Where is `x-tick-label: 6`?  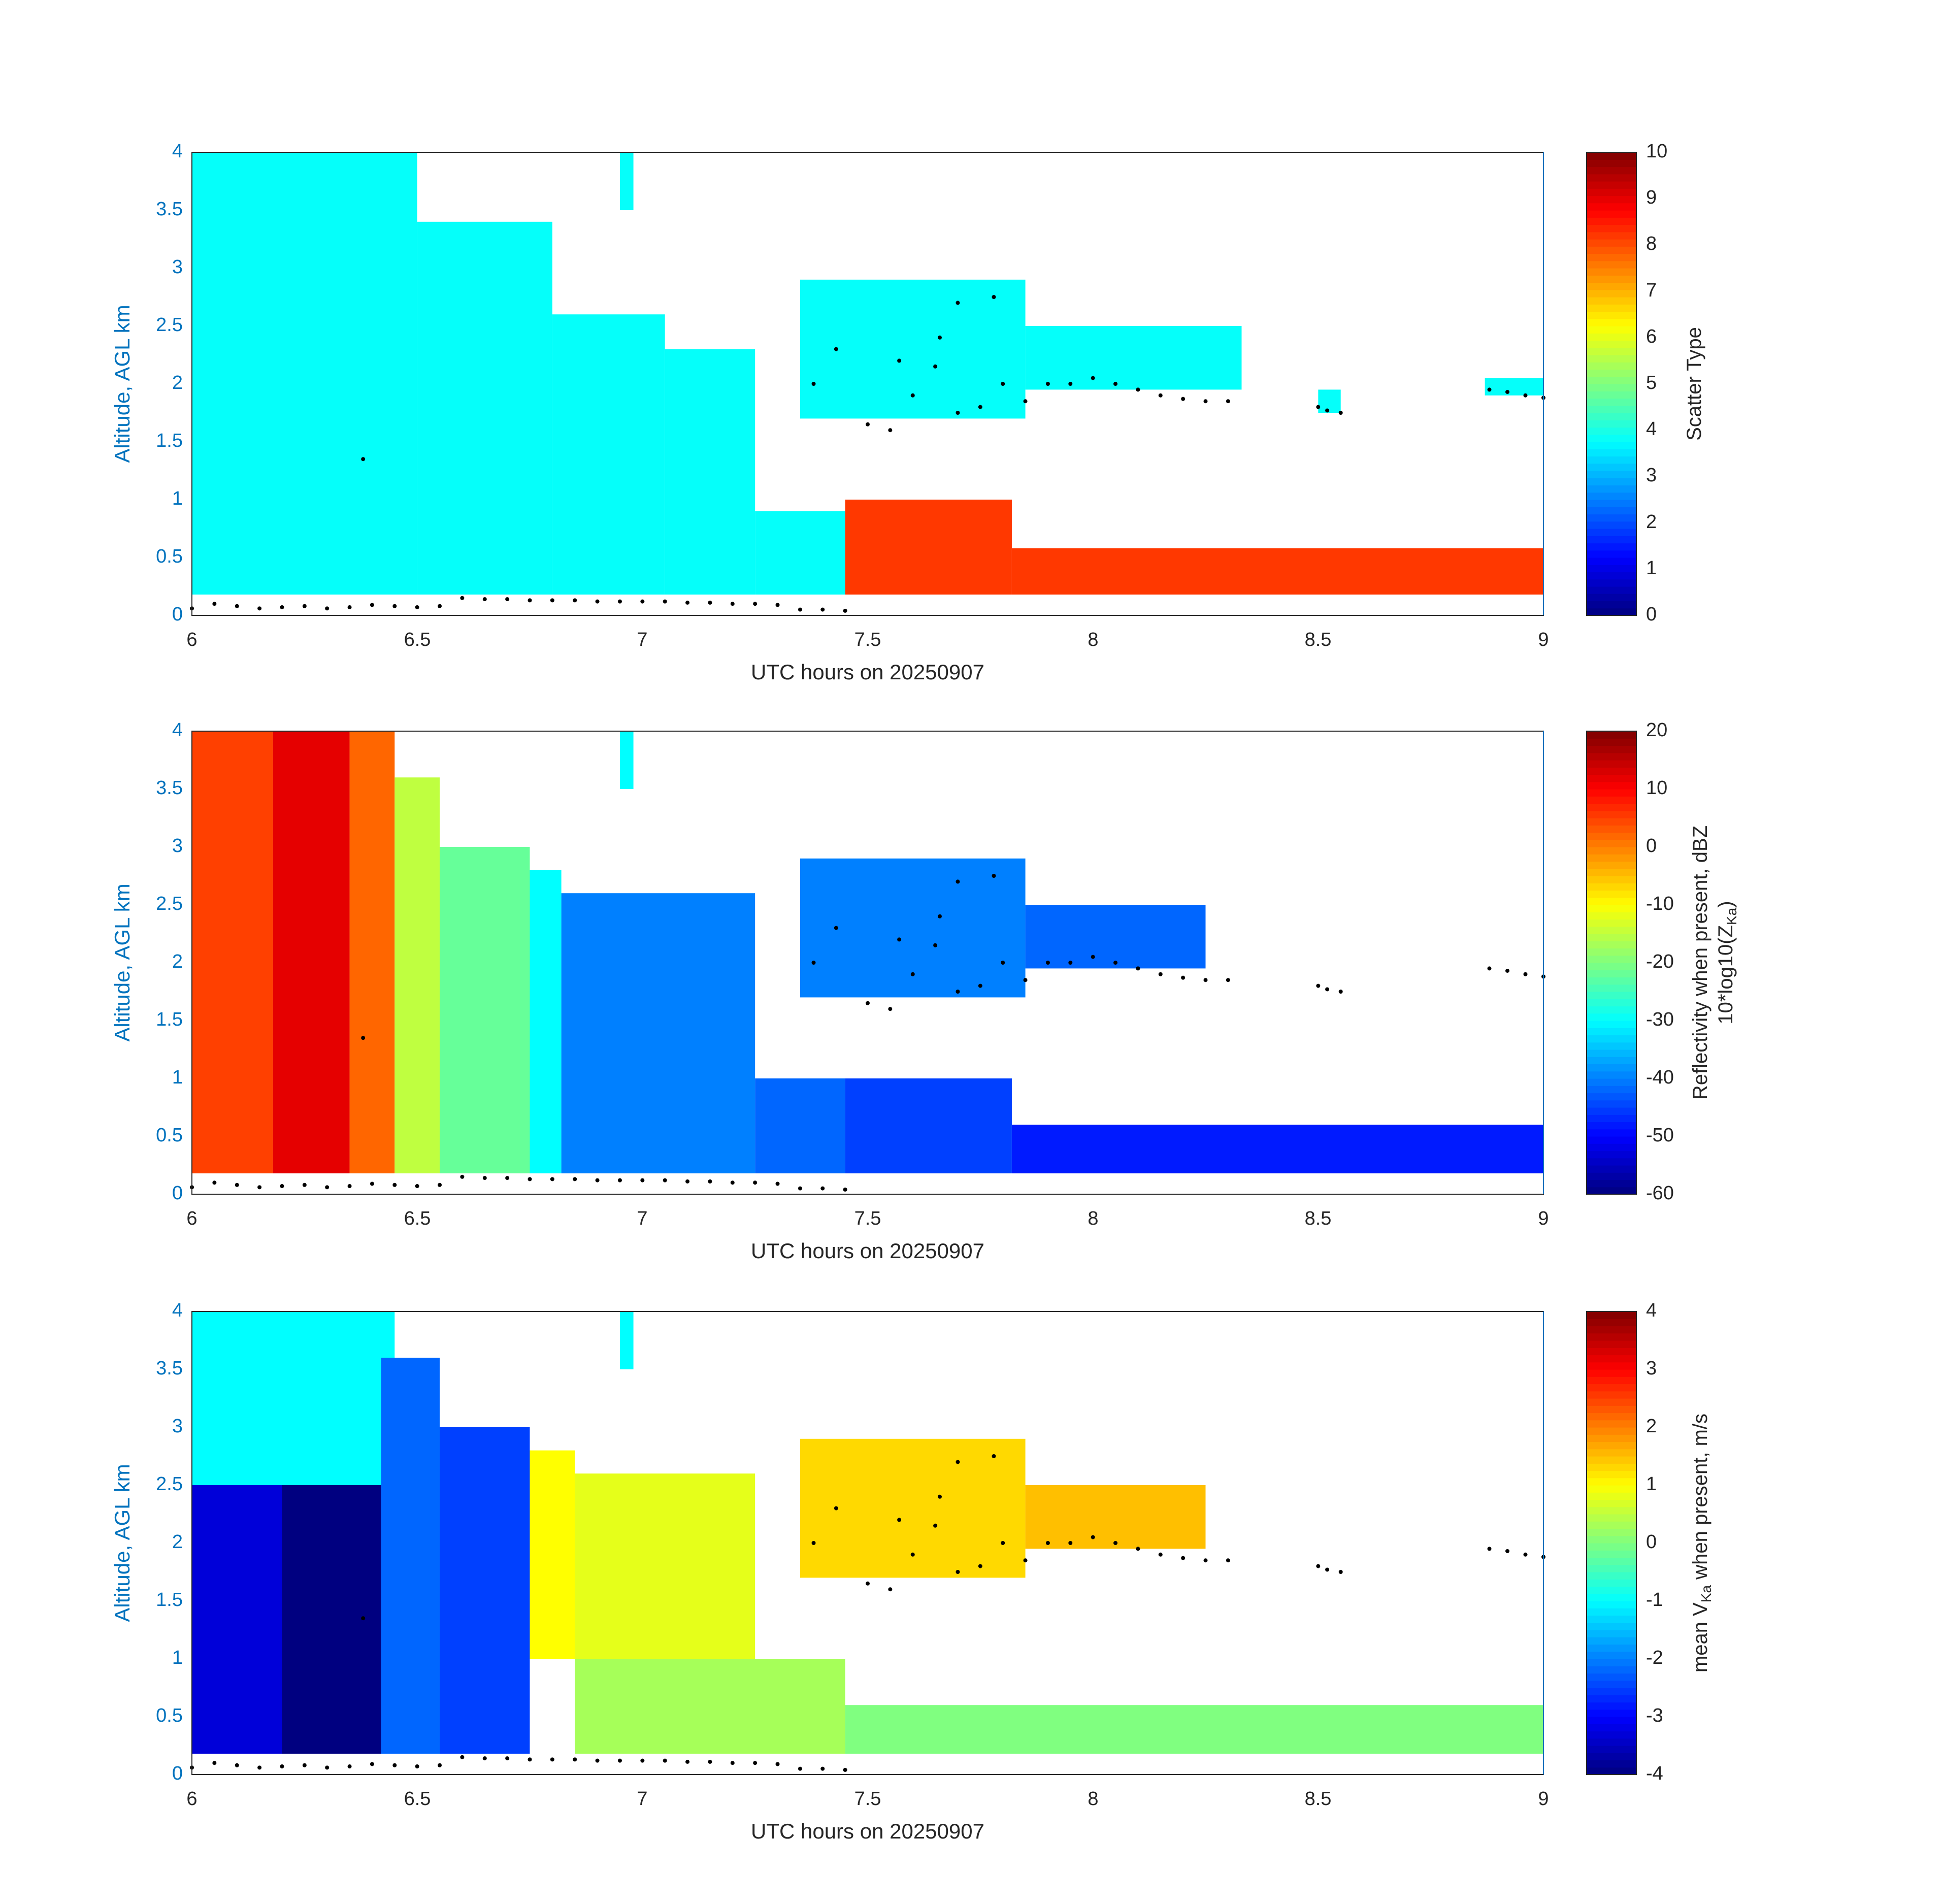
x-tick-label: 6 is located at coordinates (191, 1218).